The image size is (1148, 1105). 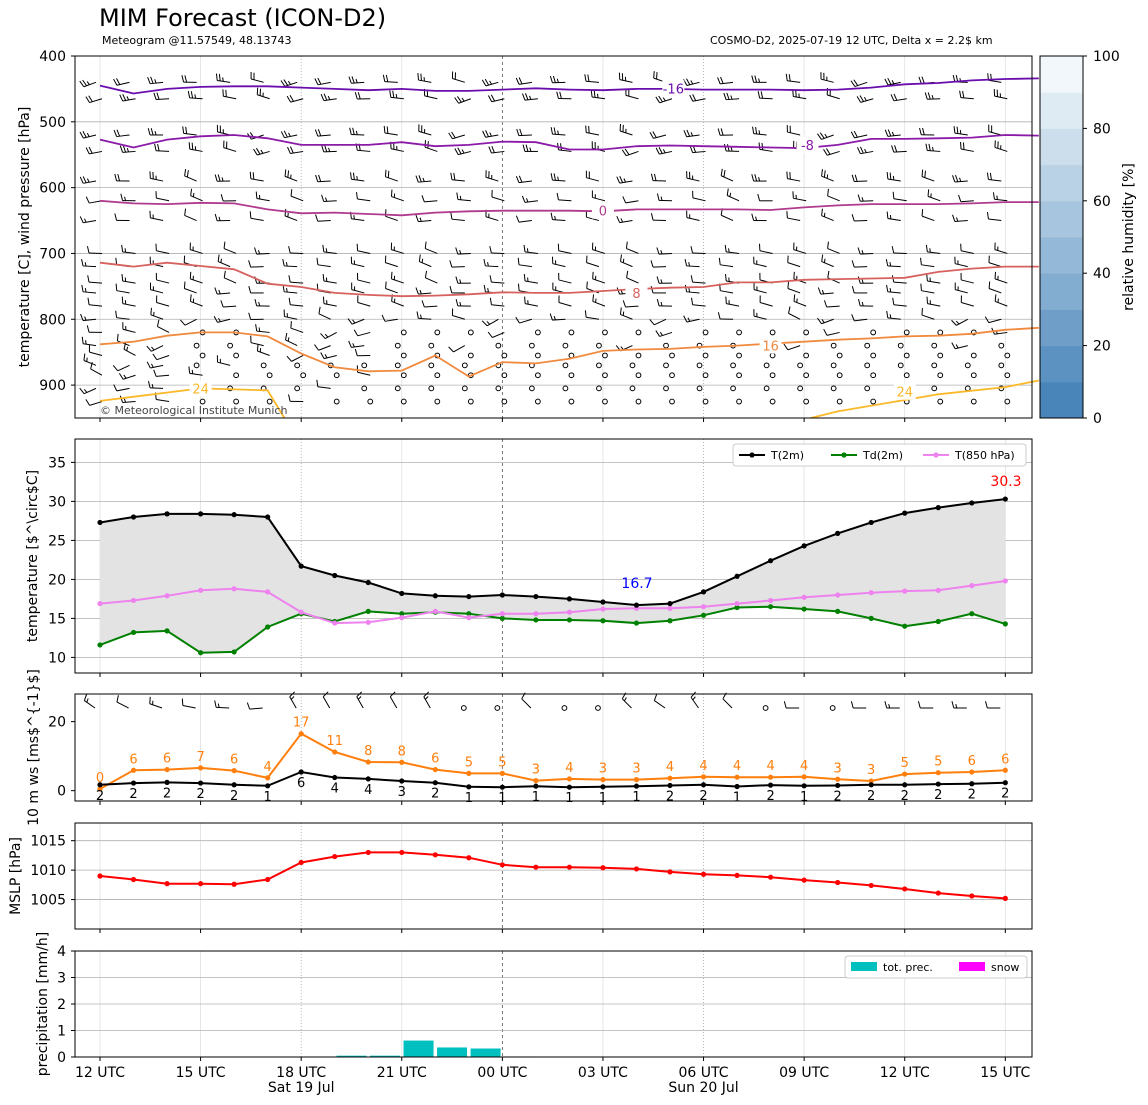 What do you see at coordinates (602, 210) in the screenshot?
I see `isotherm-label-bg` at bounding box center [602, 210].